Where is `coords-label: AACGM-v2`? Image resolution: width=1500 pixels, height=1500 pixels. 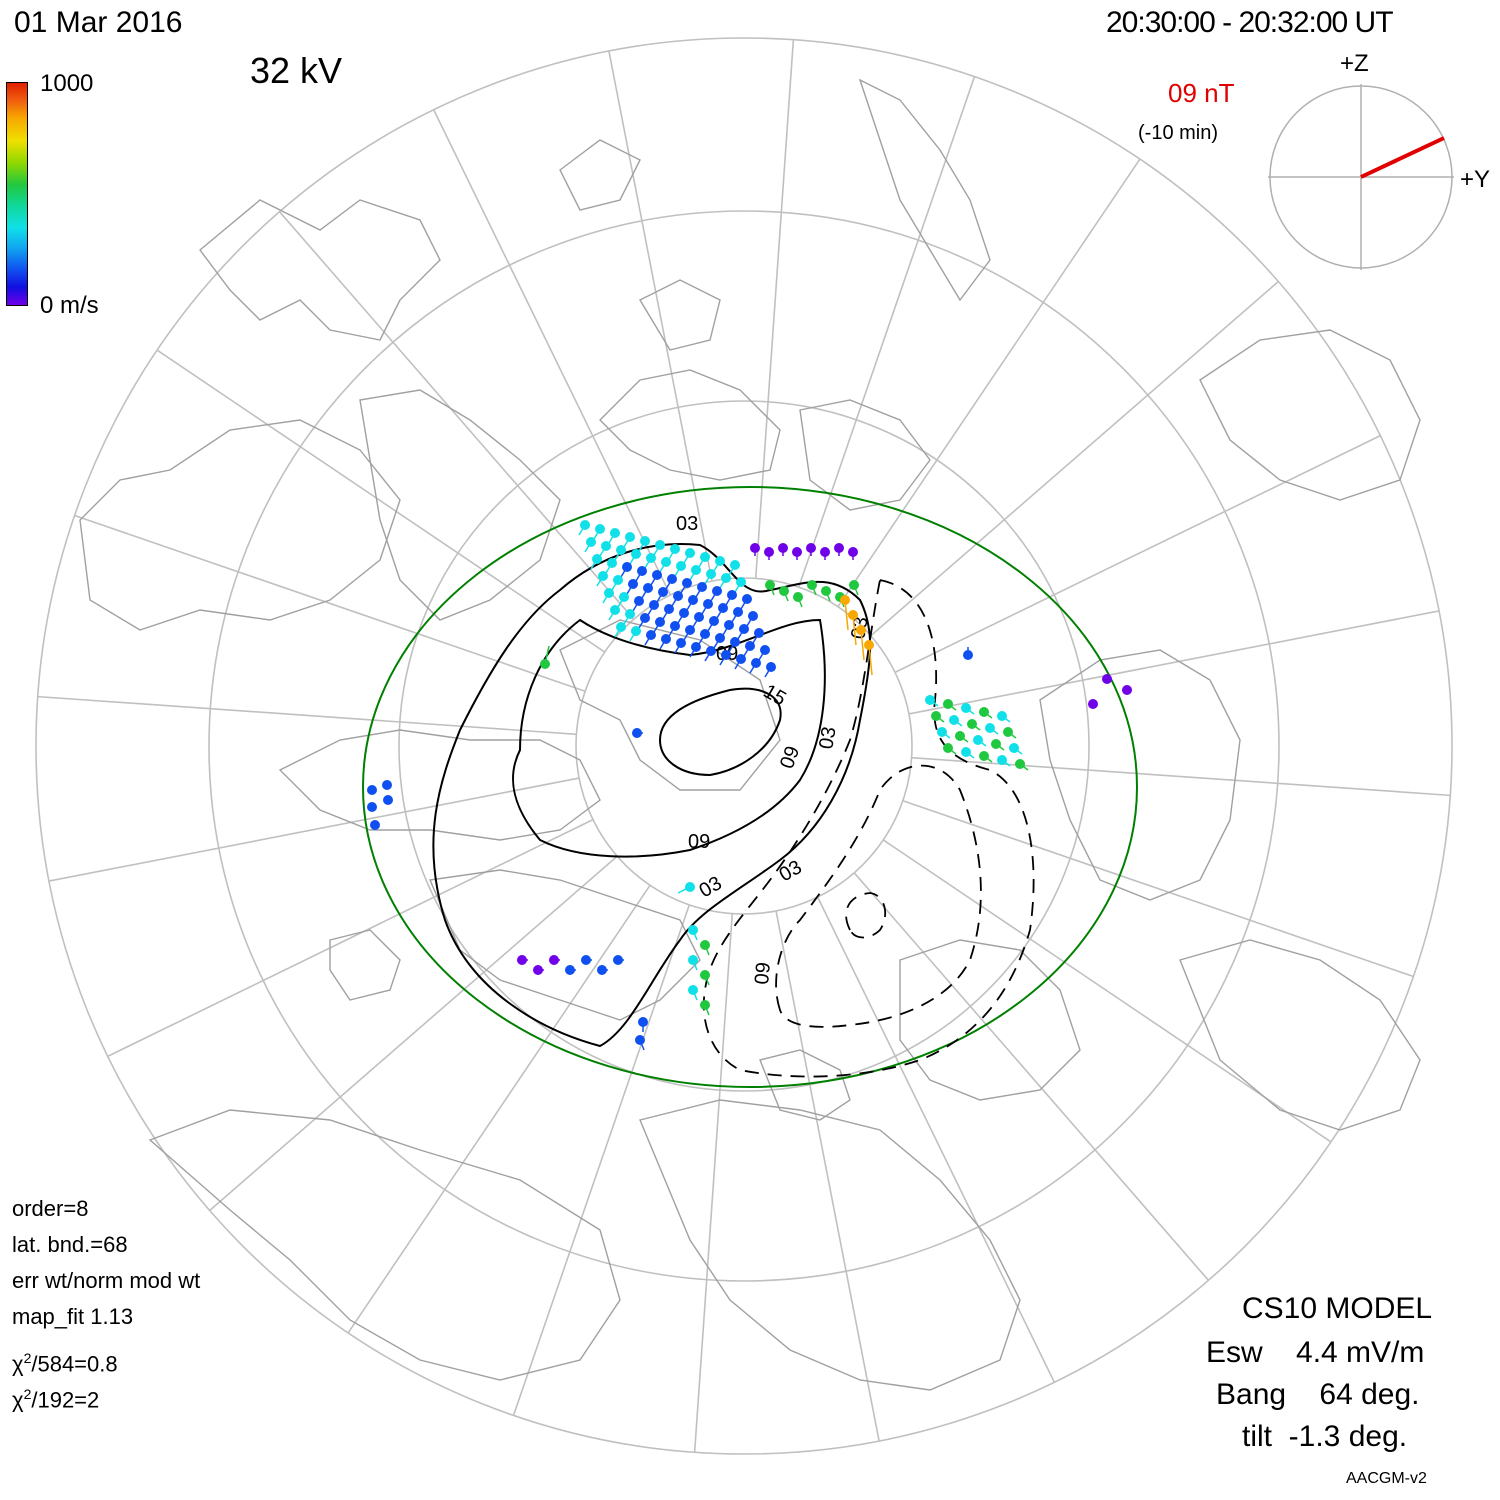
coords-label: AACGM-v2 is located at coordinates (1386, 1478).